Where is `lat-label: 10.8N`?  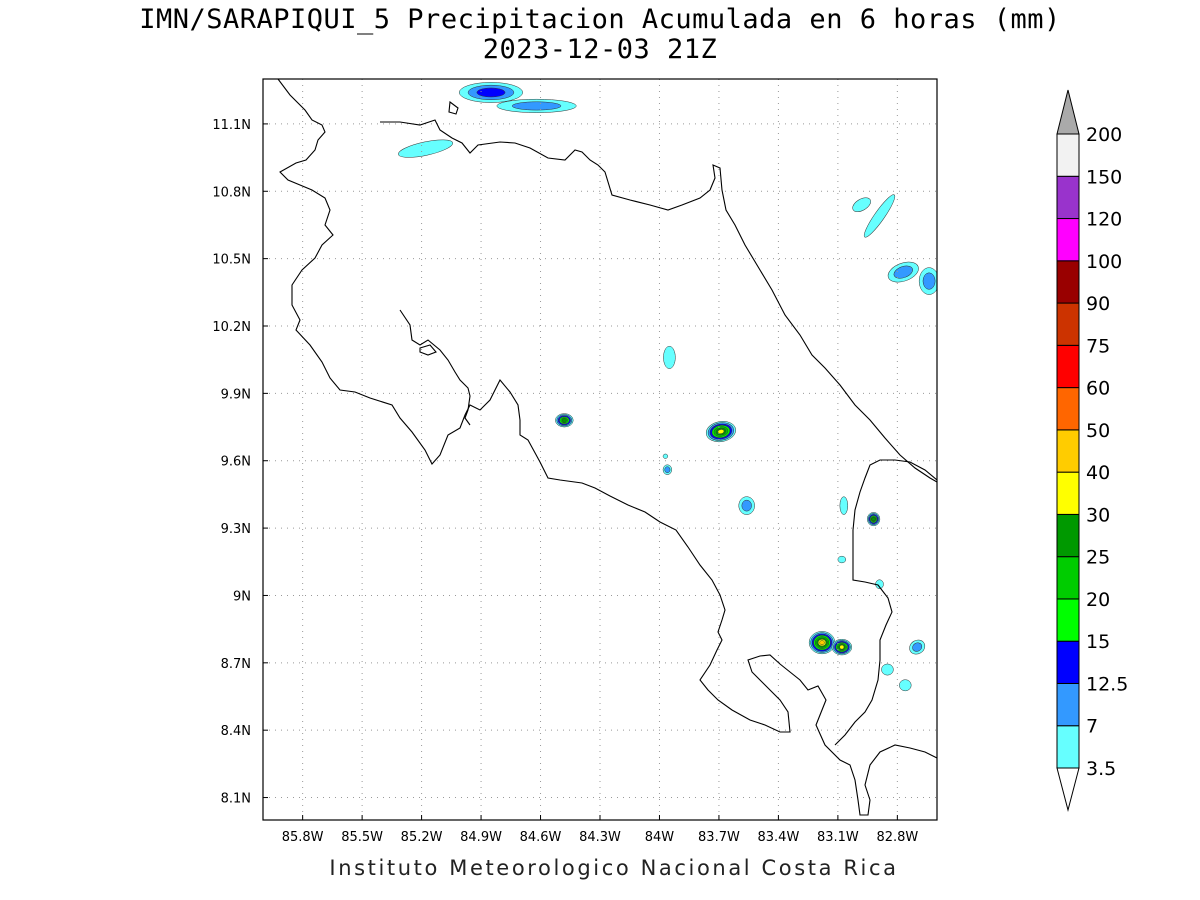 lat-label: 10.8N is located at coordinates (231, 192).